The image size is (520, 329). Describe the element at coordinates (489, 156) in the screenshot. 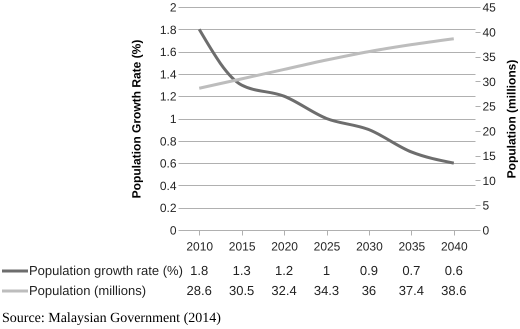

I see `y2-tick-label: 15` at that location.